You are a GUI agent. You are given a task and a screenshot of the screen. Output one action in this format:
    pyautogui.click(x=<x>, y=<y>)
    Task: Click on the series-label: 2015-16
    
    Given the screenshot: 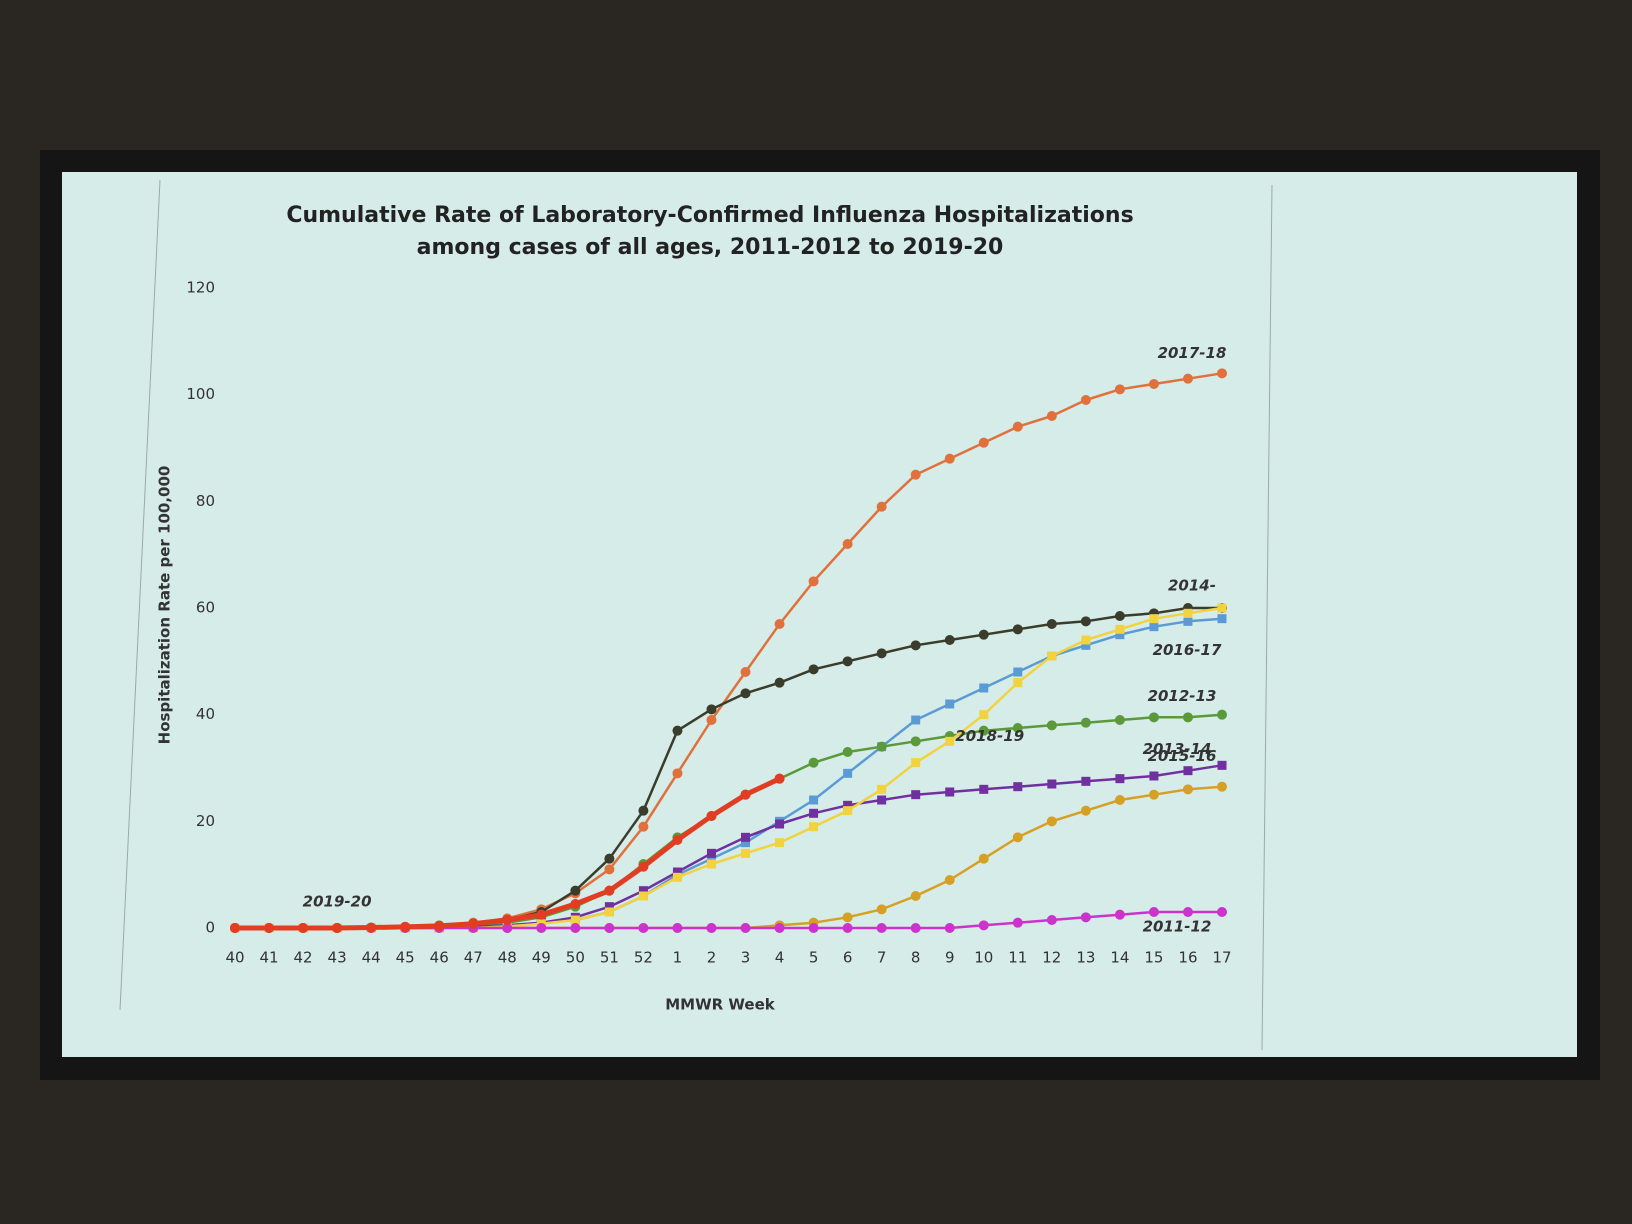 What is the action you would take?
    pyautogui.click(x=1182, y=756)
    